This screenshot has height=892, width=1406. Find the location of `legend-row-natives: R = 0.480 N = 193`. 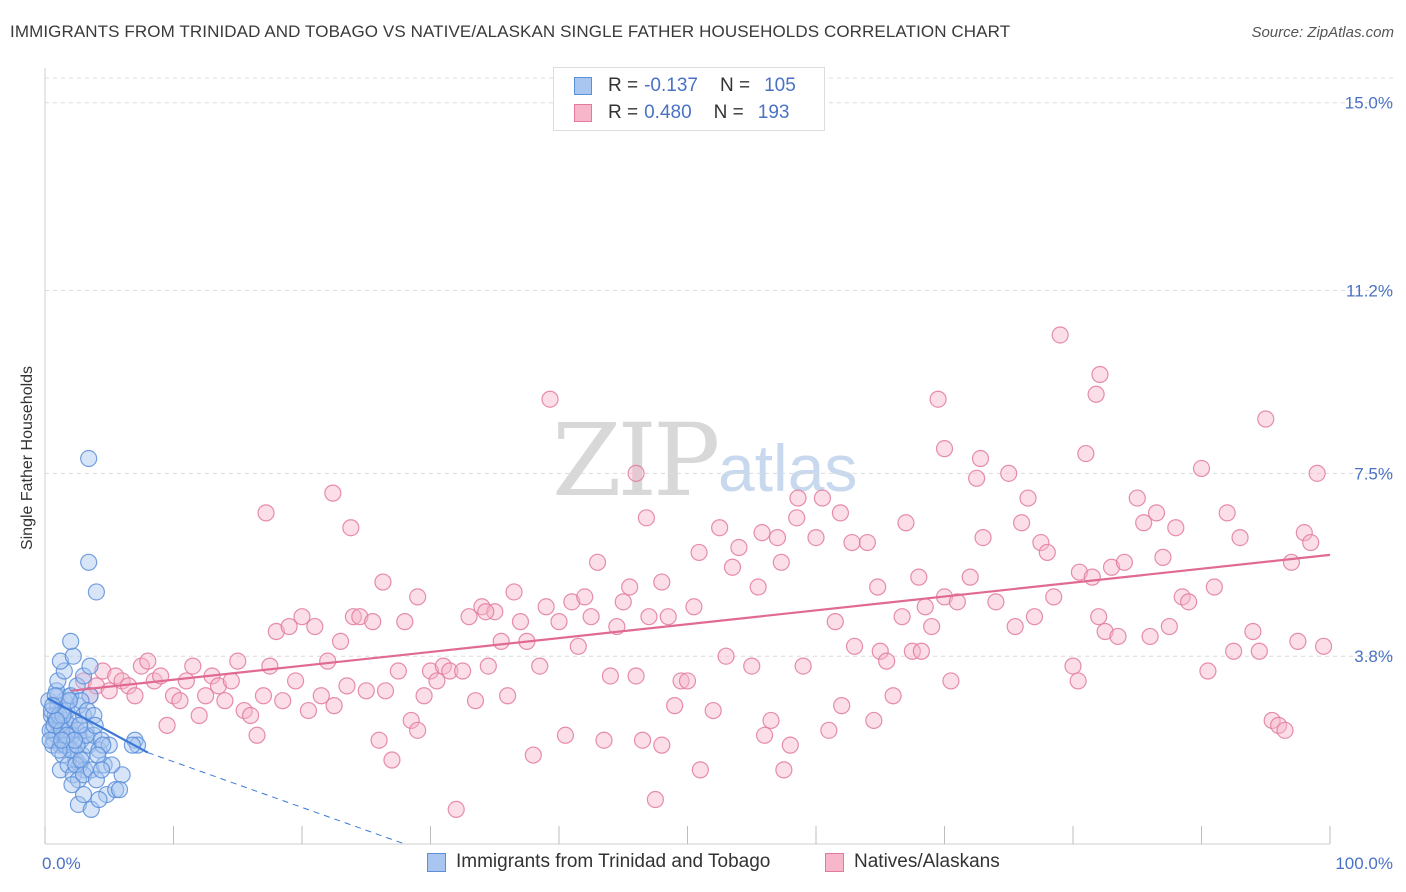

legend-row-natives: R = 0.480 N = 193 is located at coordinates (681, 113).